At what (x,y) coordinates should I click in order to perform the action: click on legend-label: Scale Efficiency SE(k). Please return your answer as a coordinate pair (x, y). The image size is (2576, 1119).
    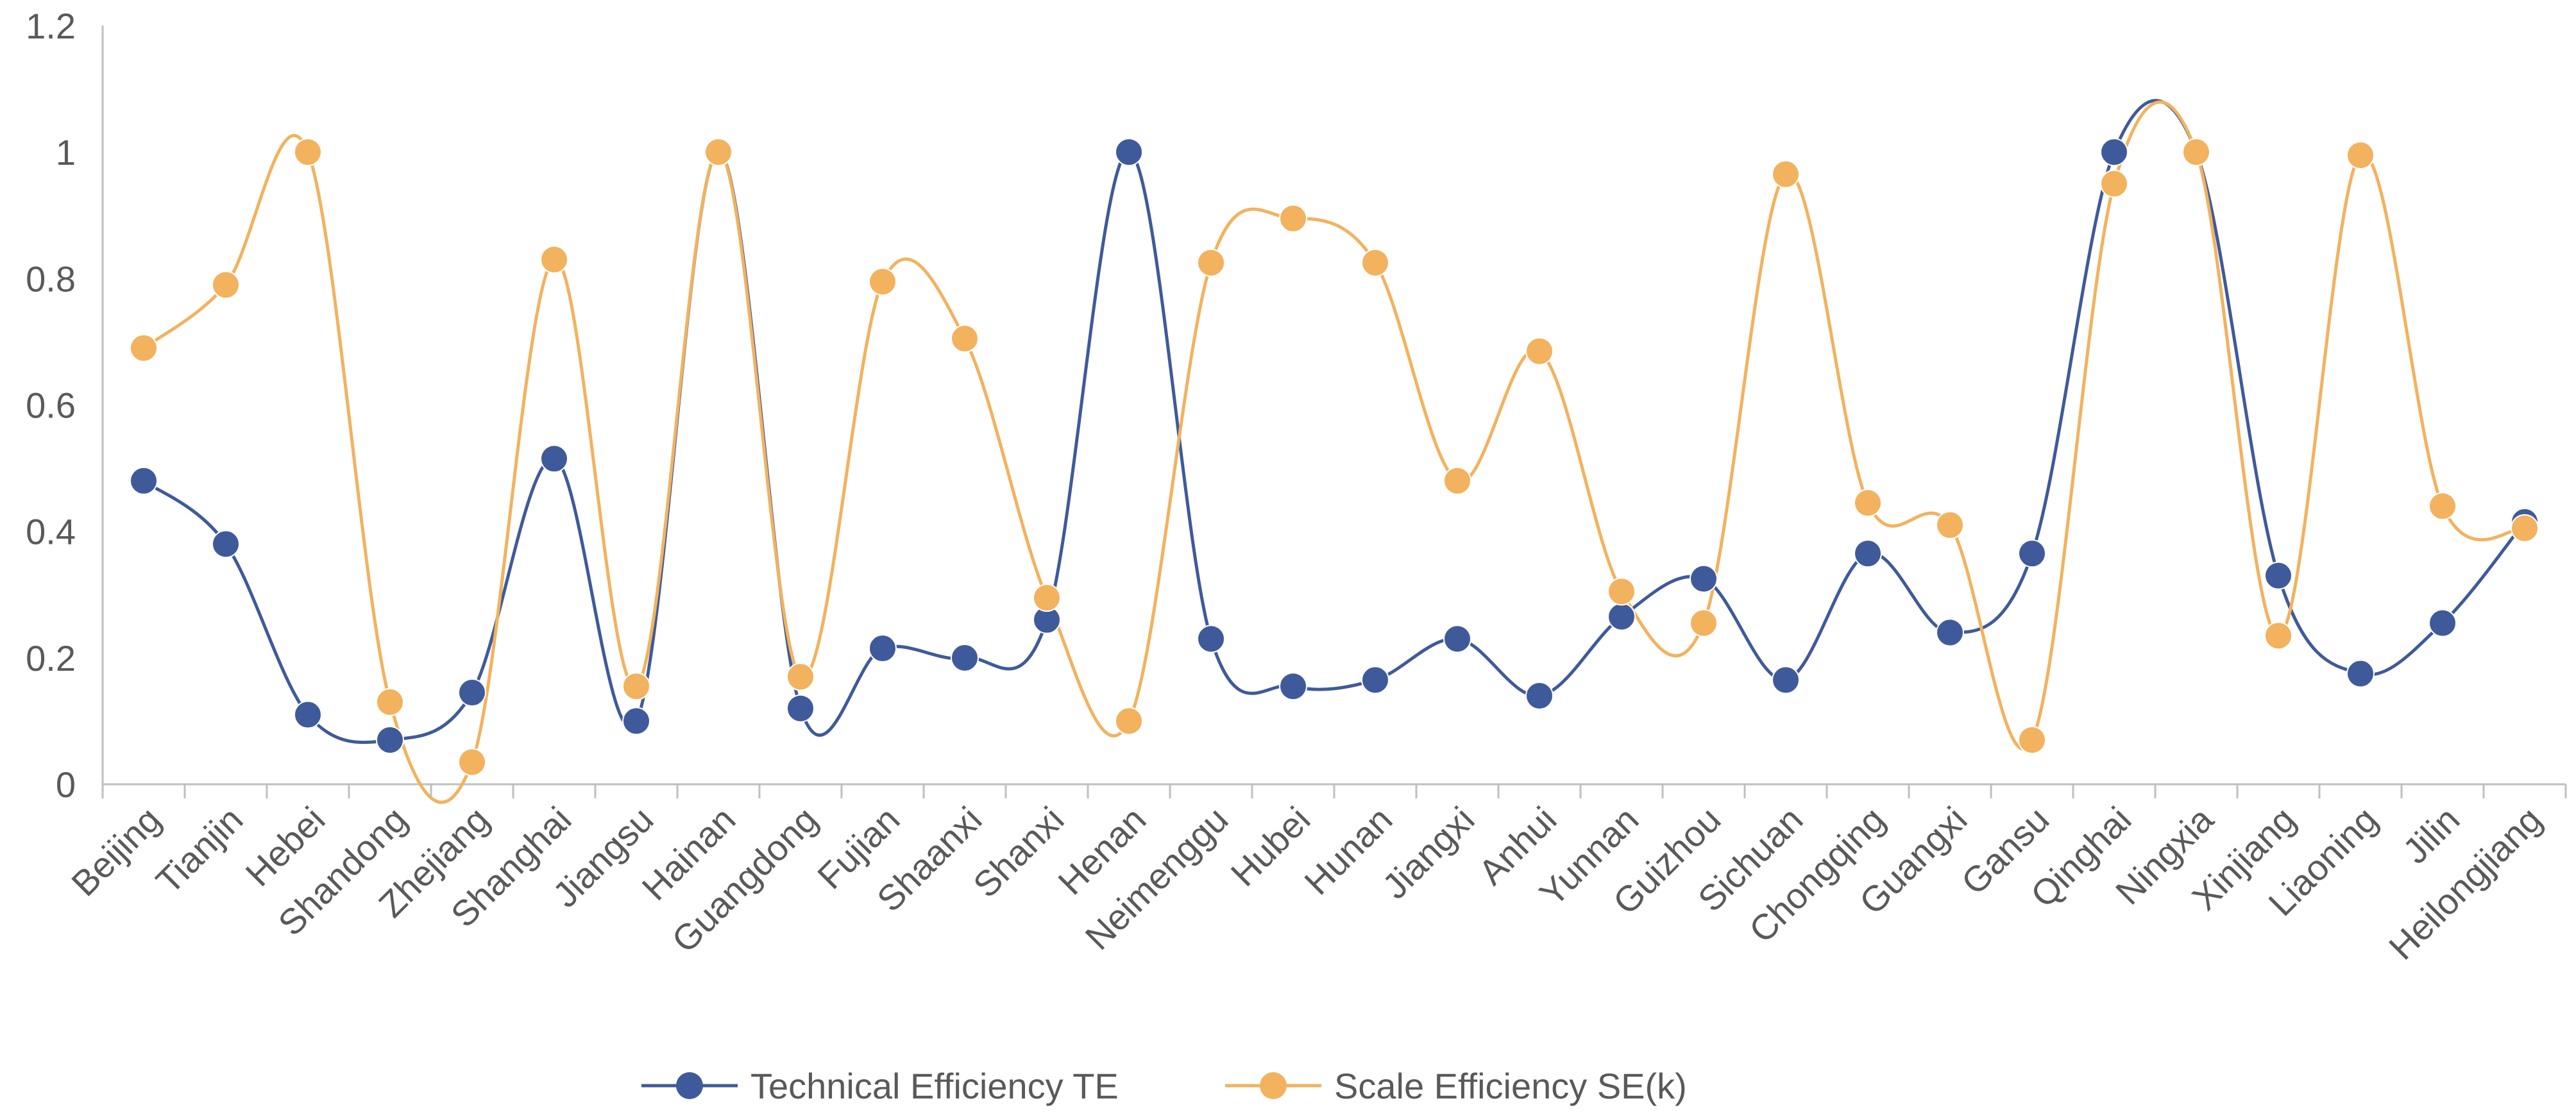
    Looking at the image, I should click on (1510, 1086).